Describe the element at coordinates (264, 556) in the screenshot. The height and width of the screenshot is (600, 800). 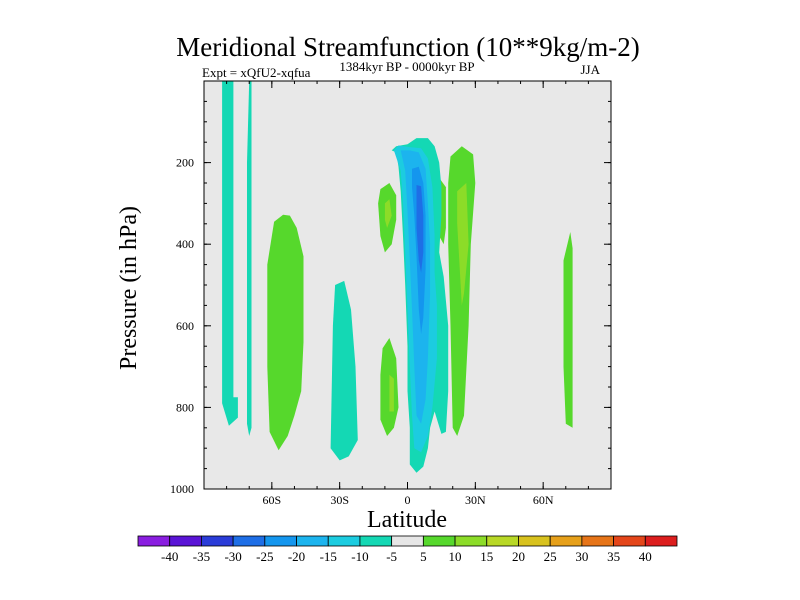
I see `colorbar-label: -25` at that location.